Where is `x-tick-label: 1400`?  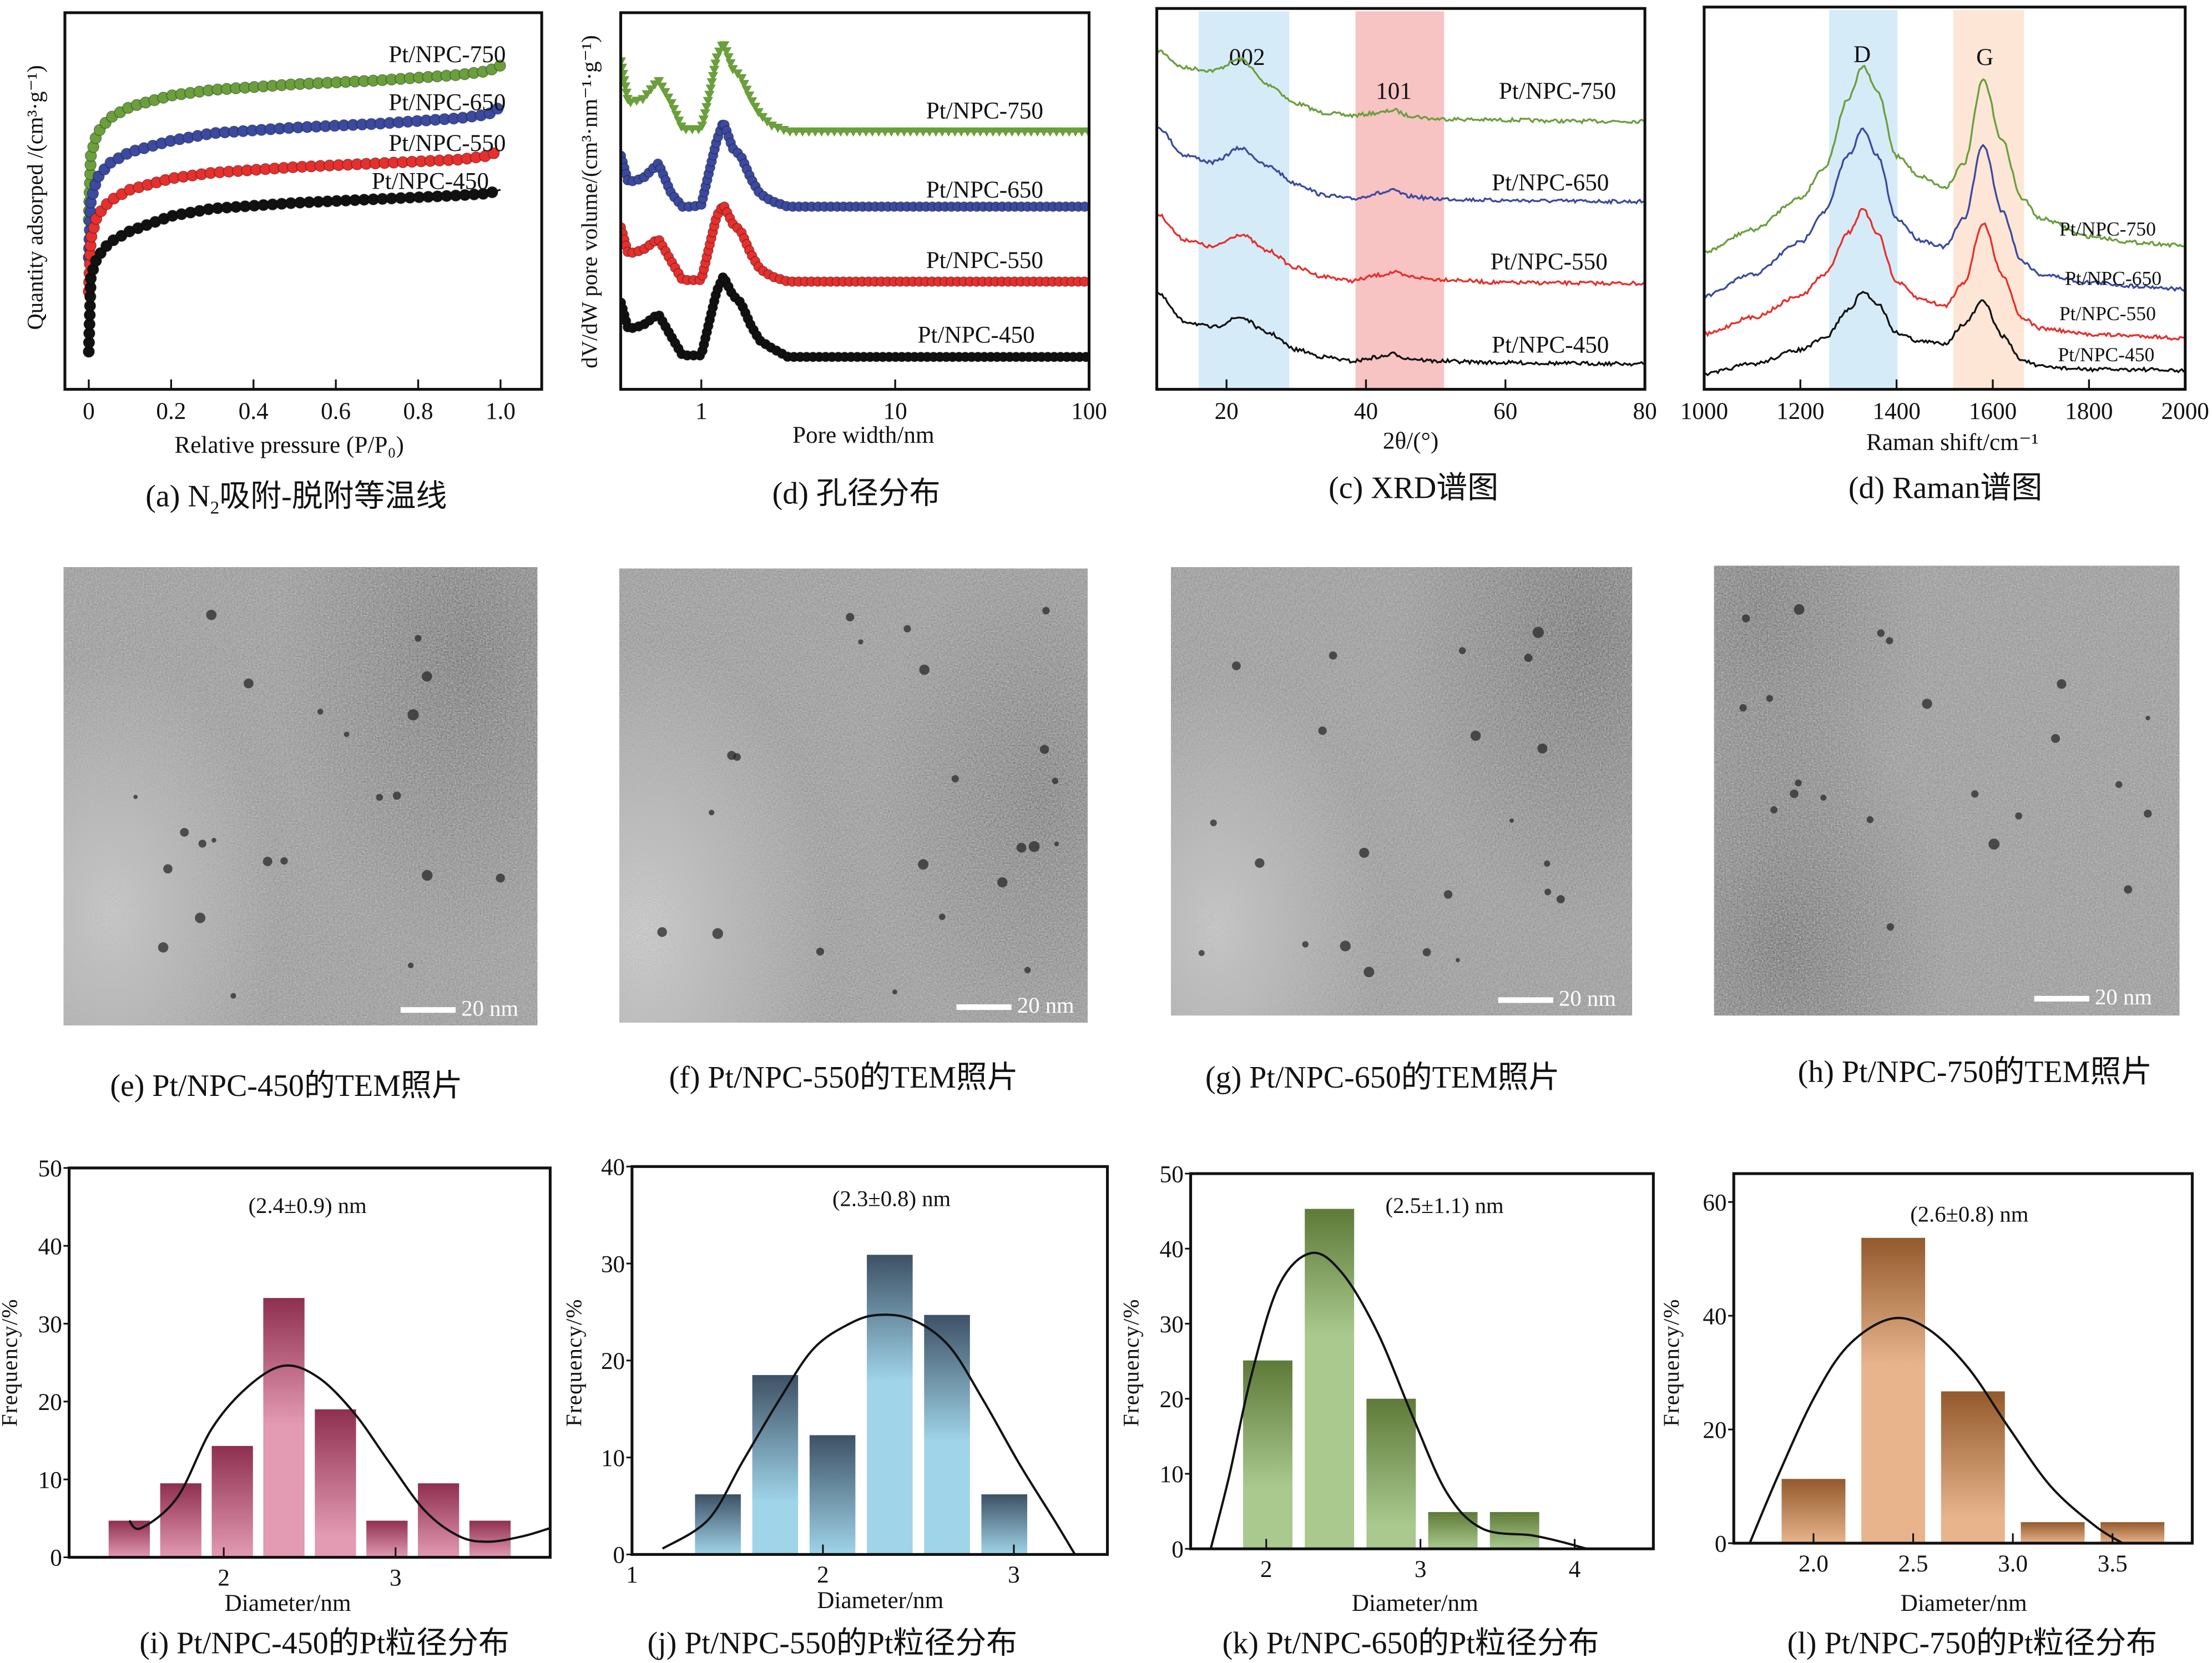 x-tick-label: 1400 is located at coordinates (1896, 411).